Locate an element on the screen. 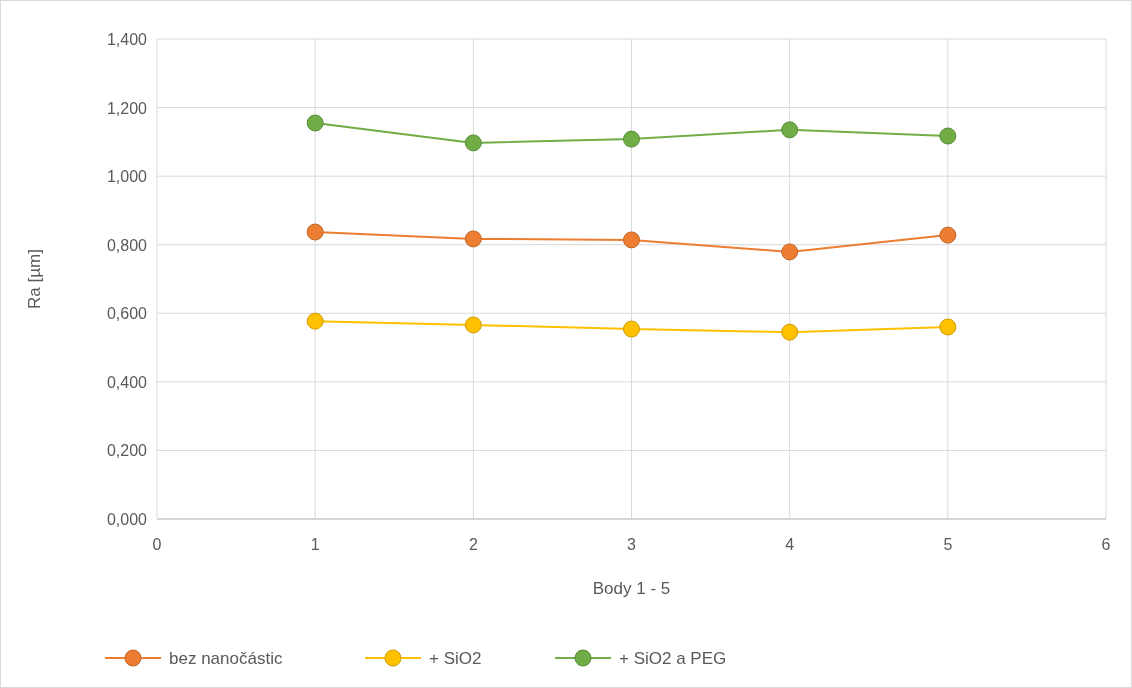 The image size is (1132, 688). y-axis-title: Ra [µm] is located at coordinates (34, 279).